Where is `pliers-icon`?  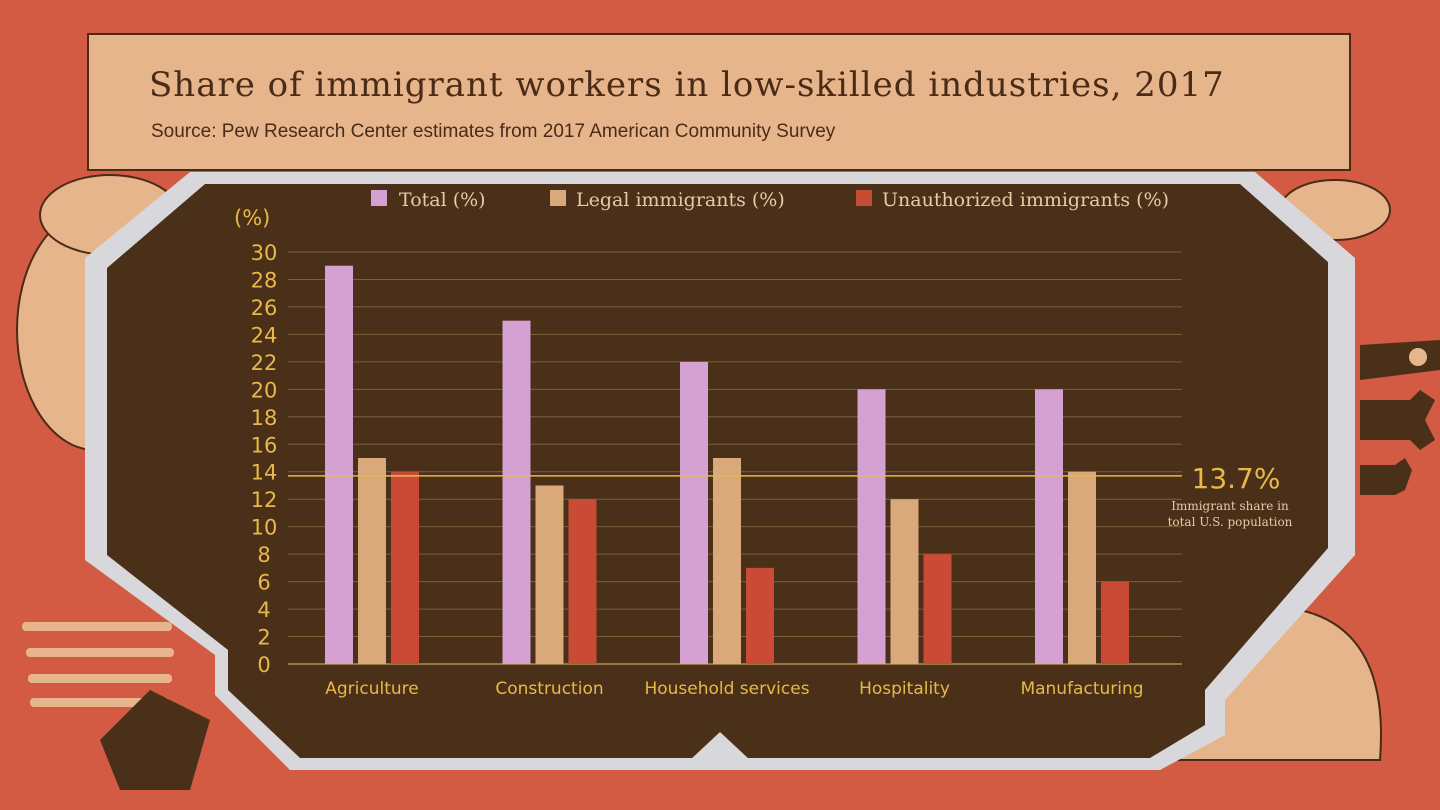
pliers-icon is located at coordinates (1400, 360).